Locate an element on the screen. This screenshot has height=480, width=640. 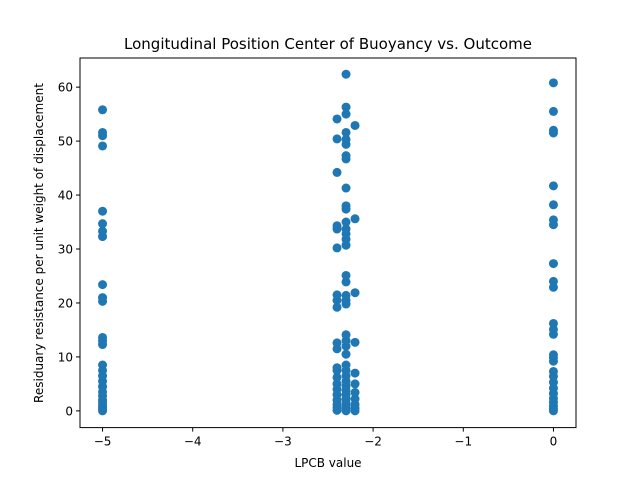
x-tick-label: 0 is located at coordinates (554, 442).